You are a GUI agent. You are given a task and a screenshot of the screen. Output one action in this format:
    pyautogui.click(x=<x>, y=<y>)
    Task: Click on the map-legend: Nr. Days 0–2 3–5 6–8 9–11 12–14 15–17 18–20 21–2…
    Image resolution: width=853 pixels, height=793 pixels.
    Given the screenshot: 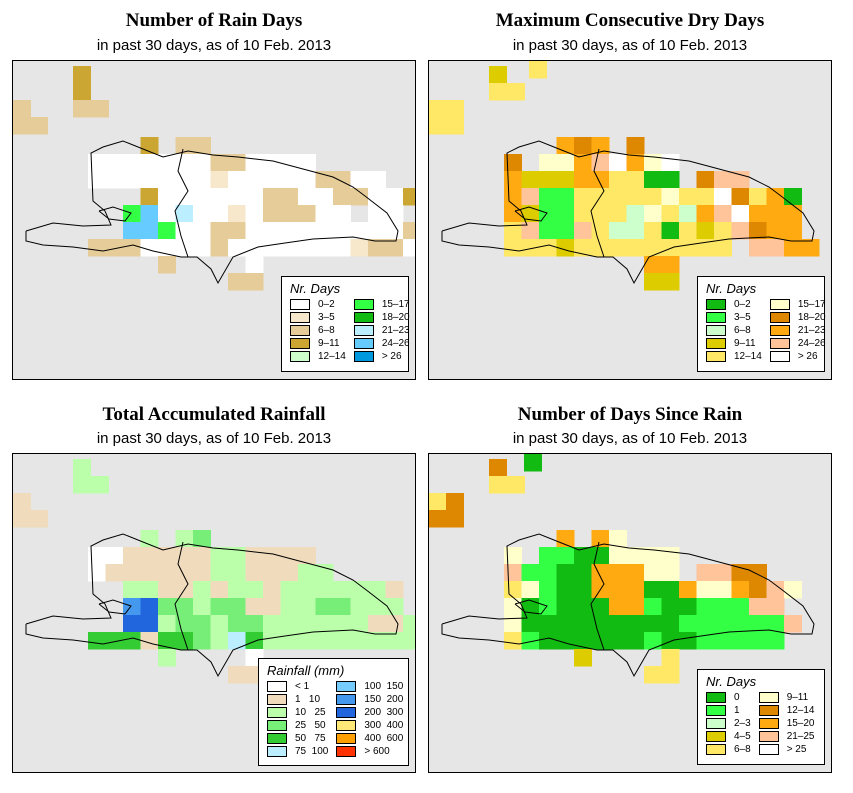 What is the action you would take?
    pyautogui.click(x=345, y=324)
    